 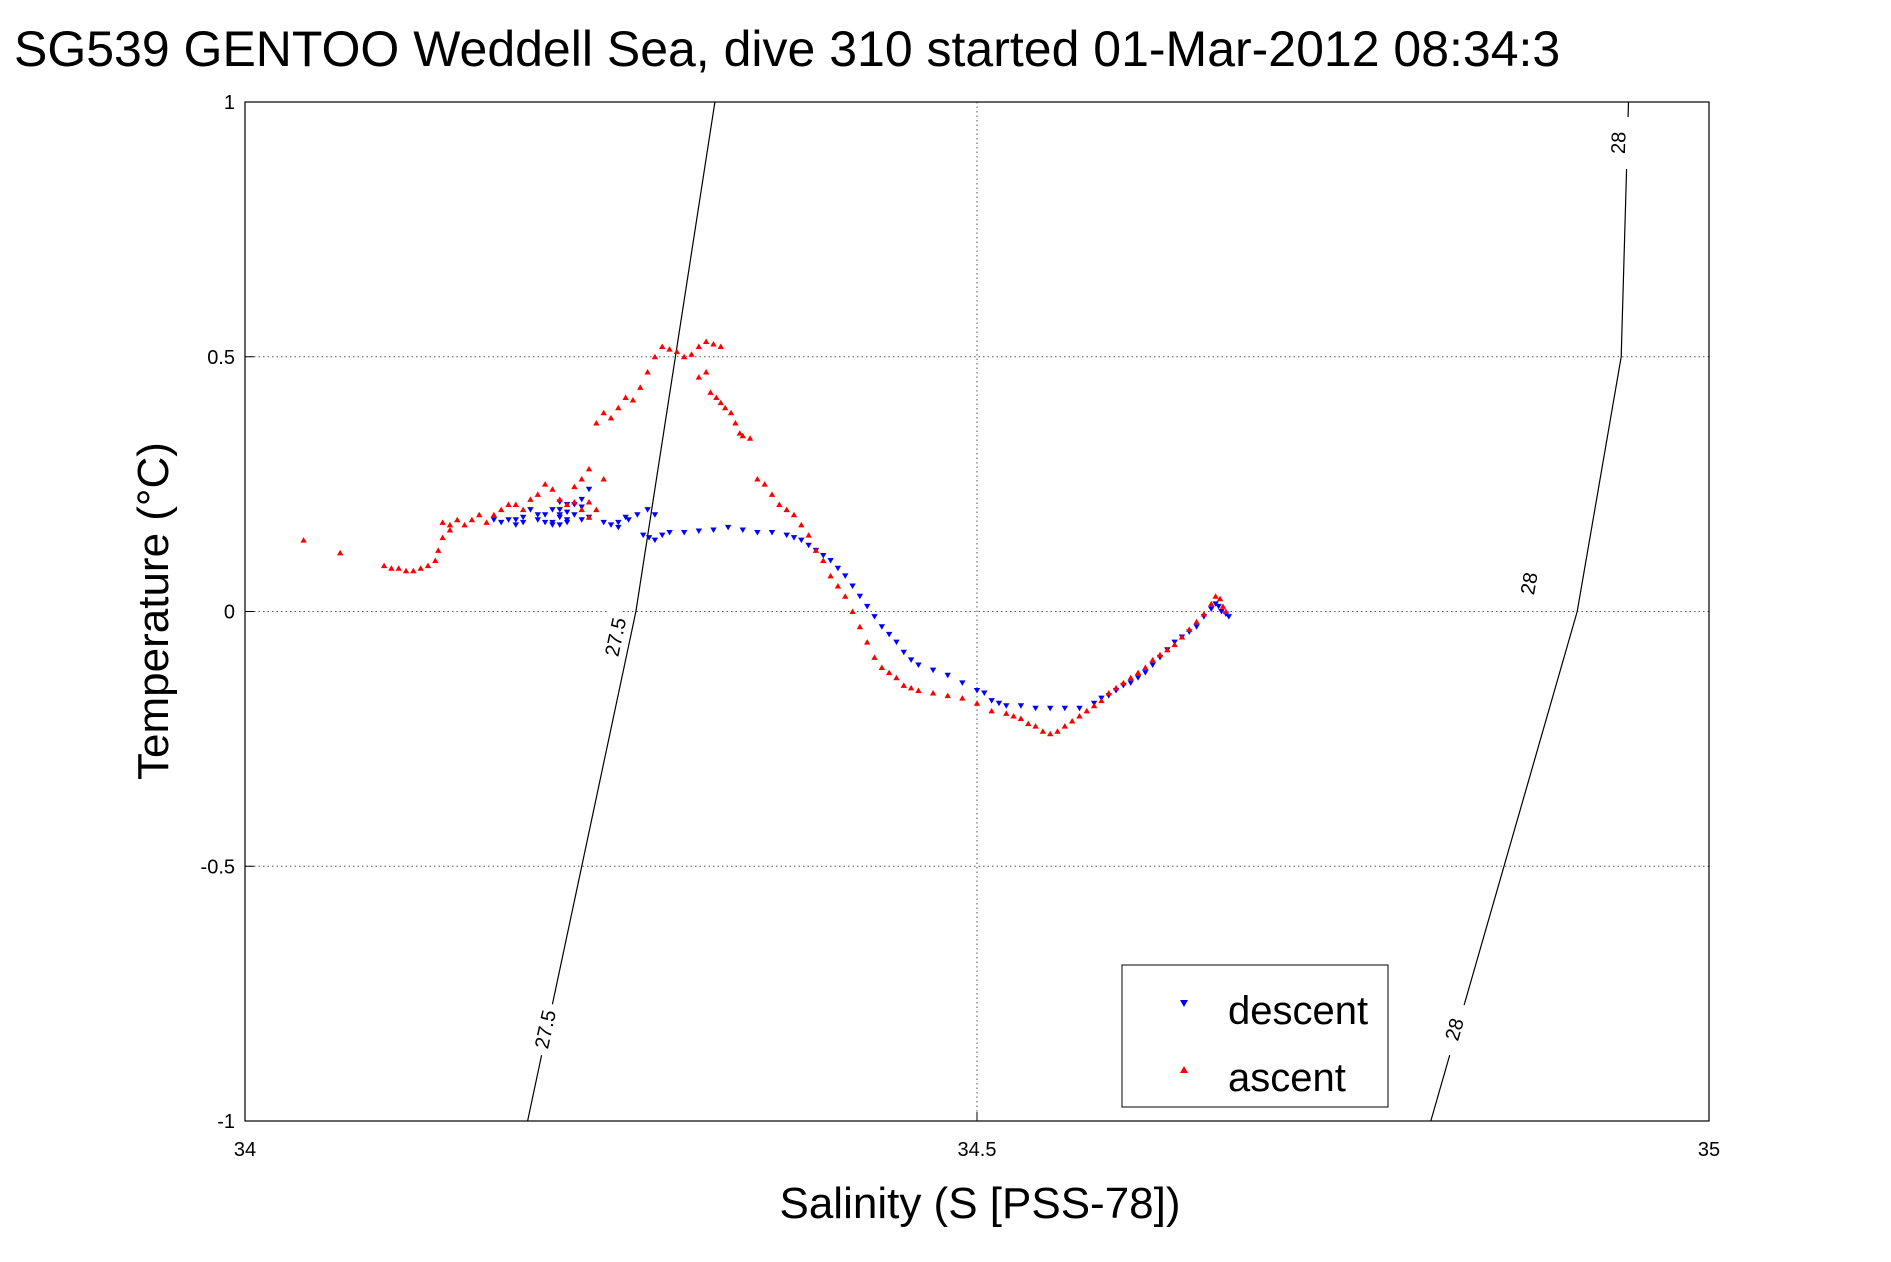 I want to click on contour-label-bg, so click(x=615, y=637).